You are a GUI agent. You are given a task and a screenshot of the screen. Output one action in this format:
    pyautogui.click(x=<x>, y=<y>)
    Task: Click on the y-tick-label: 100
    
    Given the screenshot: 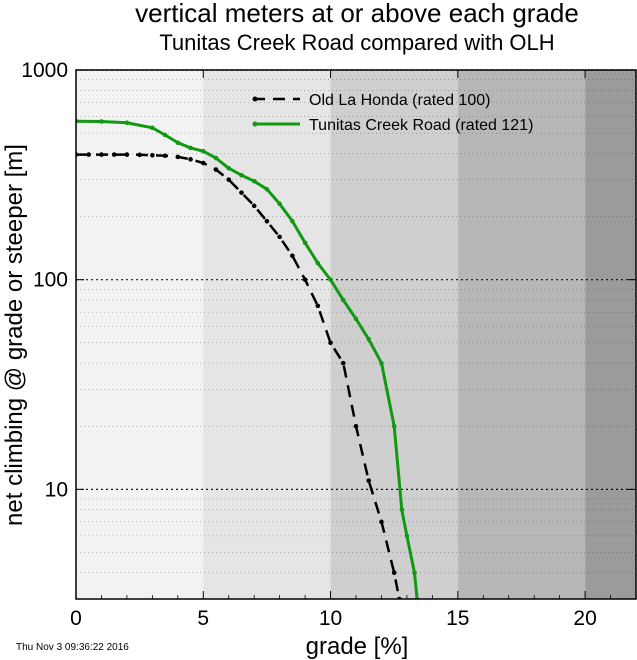 What is the action you would take?
    pyautogui.click(x=50, y=280)
    